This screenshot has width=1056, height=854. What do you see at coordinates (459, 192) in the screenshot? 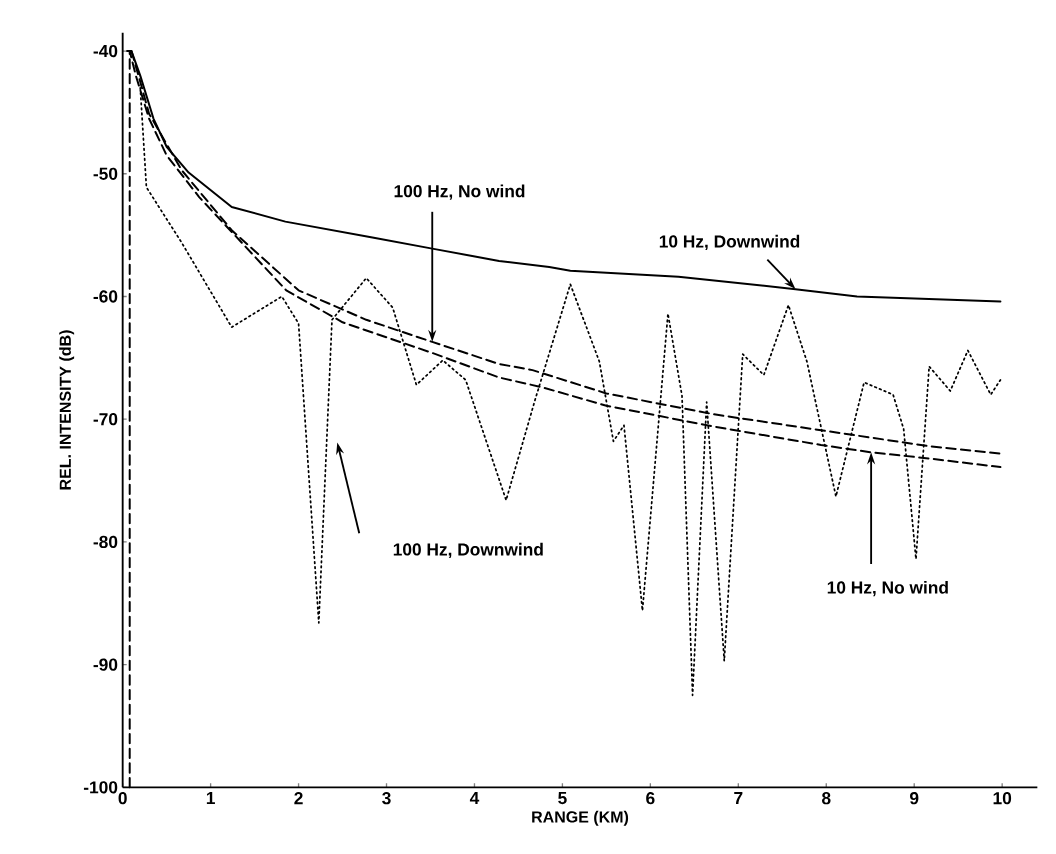
I see `annotation: 100 Hz, No wind` at bounding box center [459, 192].